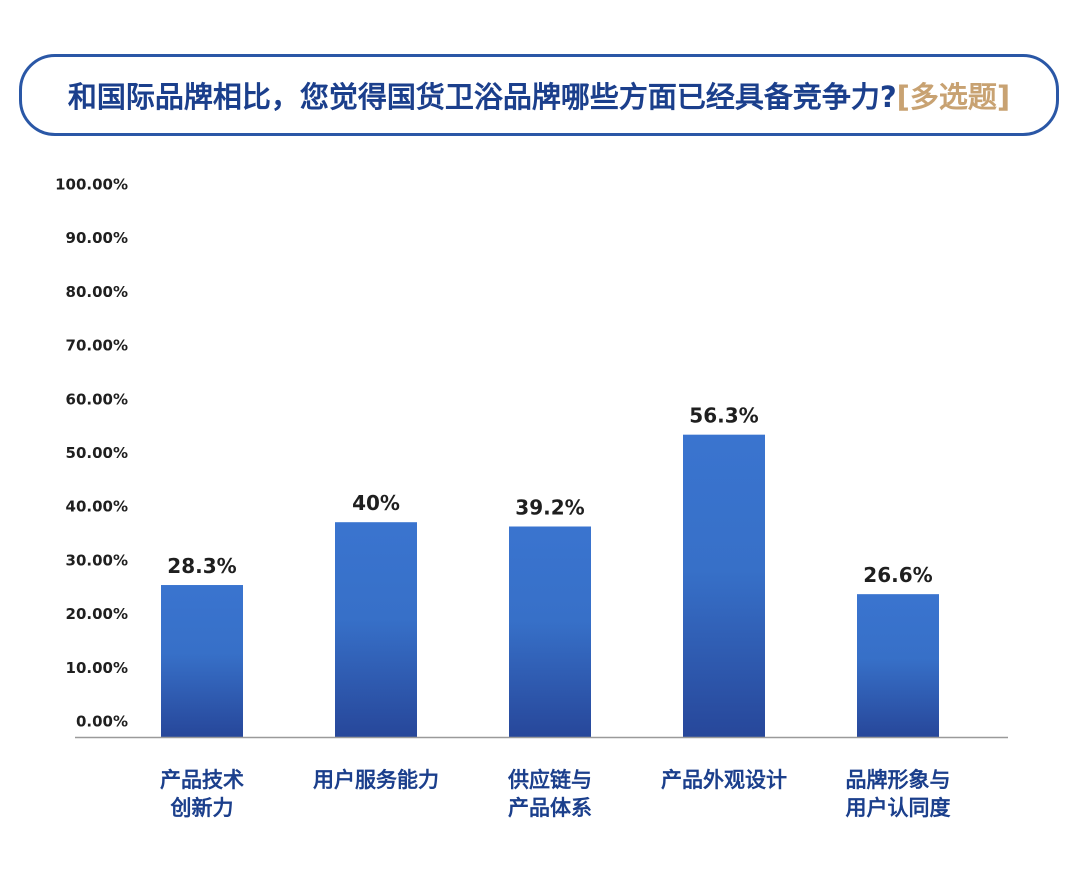 The image size is (1080, 894). What do you see at coordinates (376, 503) in the screenshot?
I see `bar-value-label: 40%` at bounding box center [376, 503].